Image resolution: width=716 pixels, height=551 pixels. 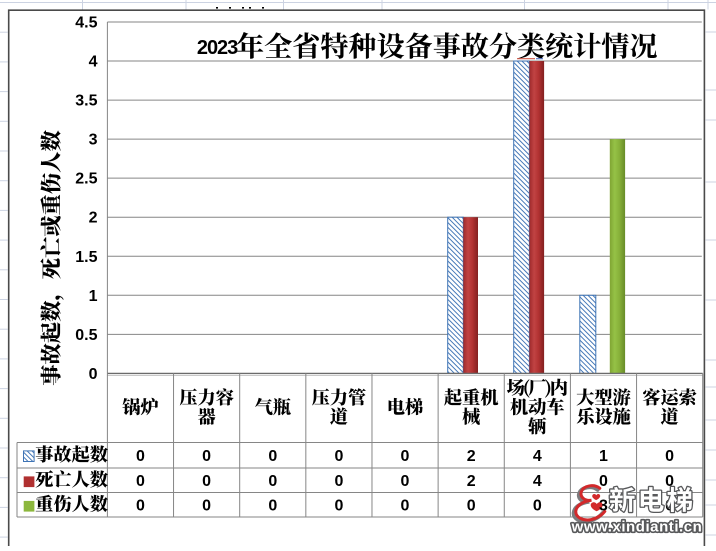 I want to click on svg-text: 2023, so click(x=217, y=48).